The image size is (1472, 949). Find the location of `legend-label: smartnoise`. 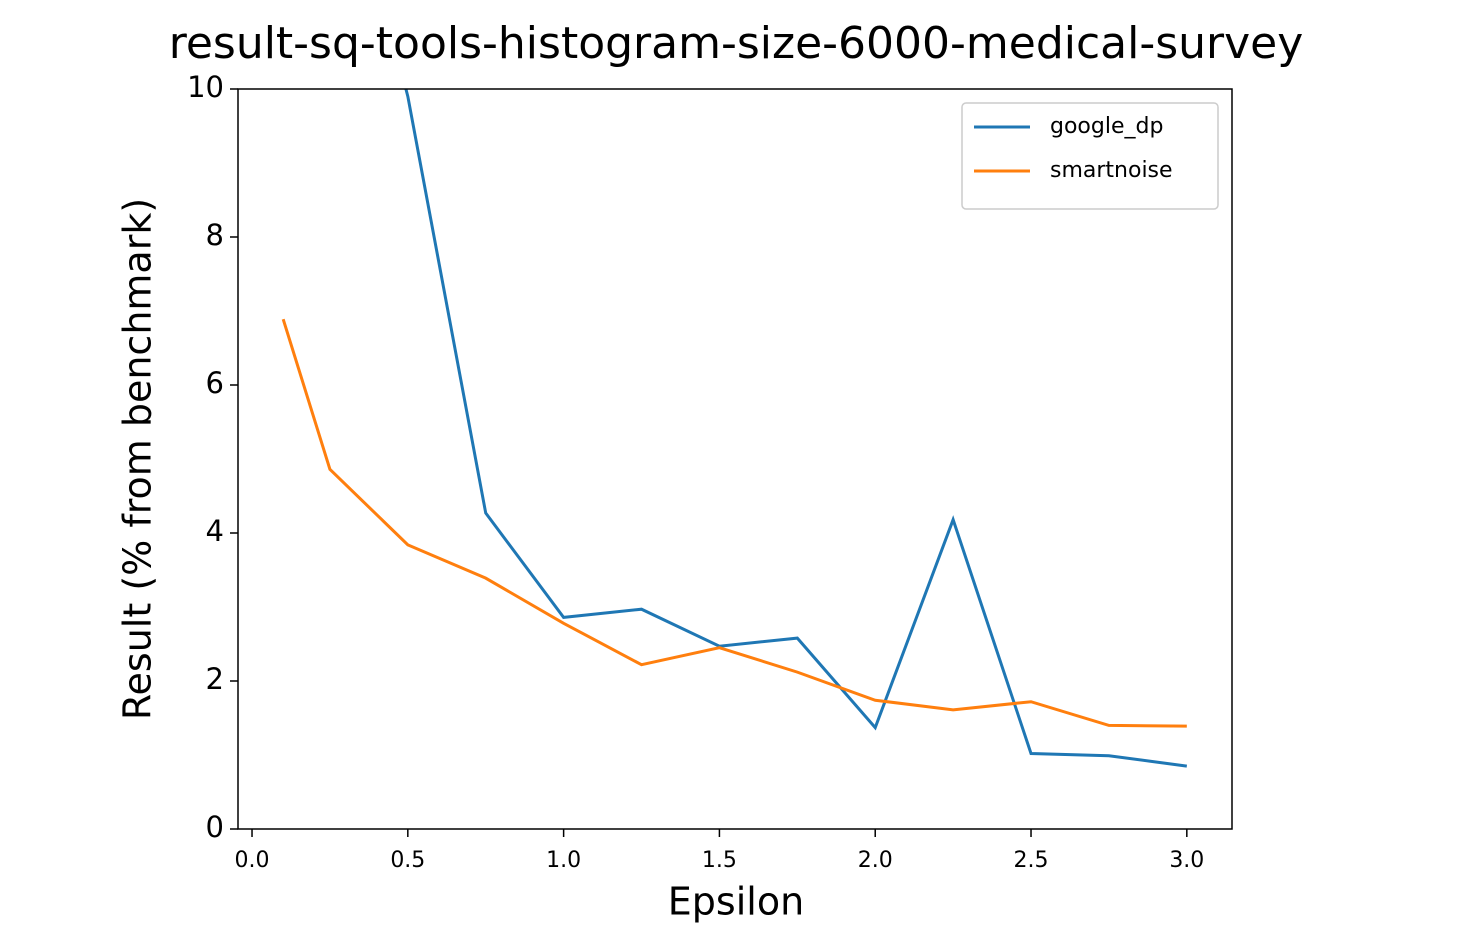

legend-label: smartnoise is located at coordinates (1111, 170).